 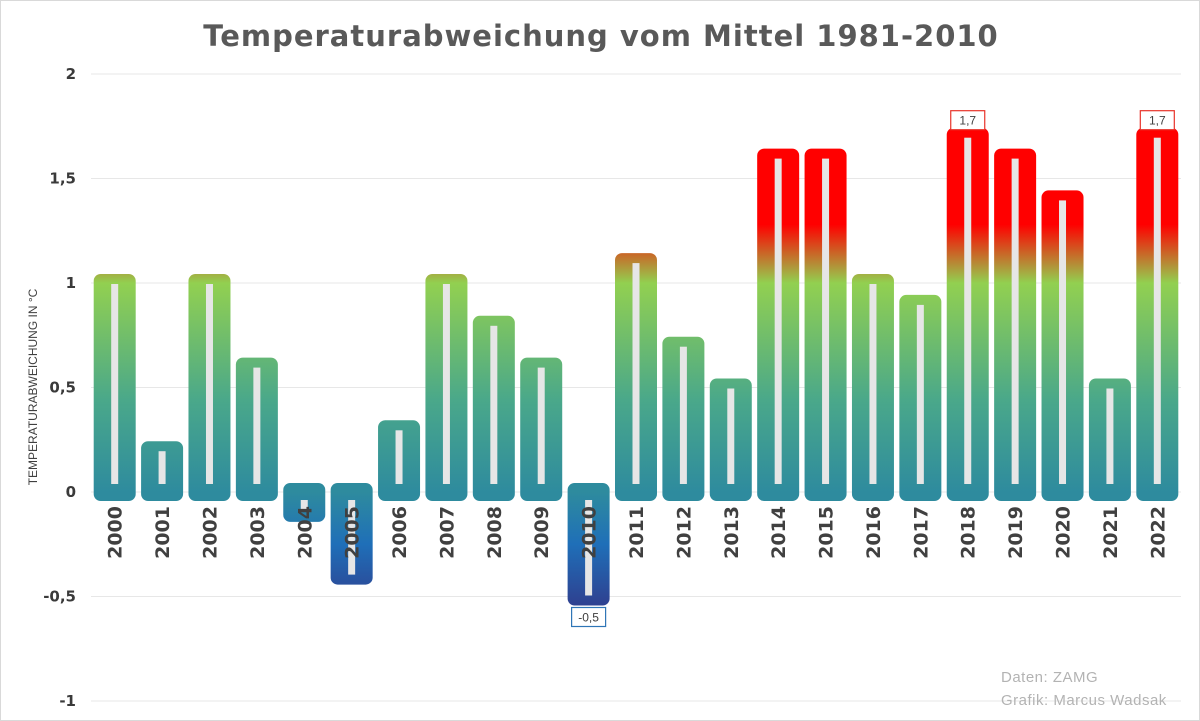 I want to click on data-label-2018: 1,7, so click(x=968, y=120).